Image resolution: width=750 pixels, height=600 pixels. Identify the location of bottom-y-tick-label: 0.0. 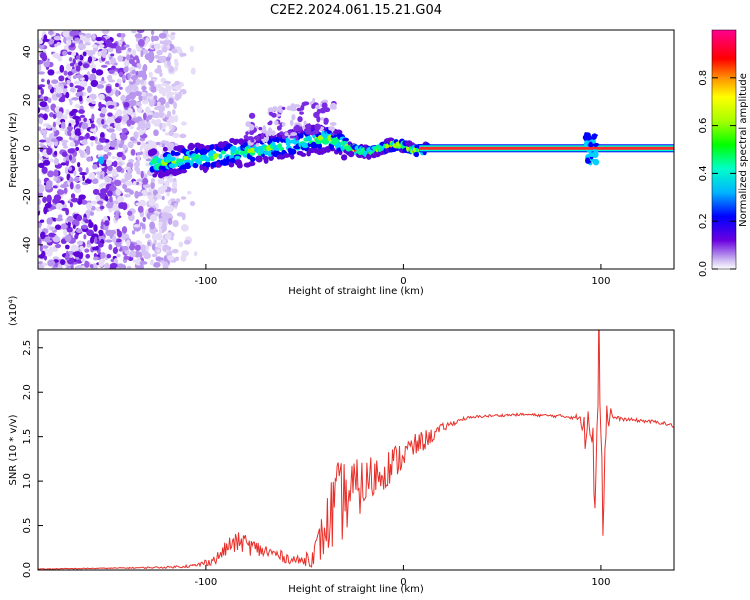
(27, 570).